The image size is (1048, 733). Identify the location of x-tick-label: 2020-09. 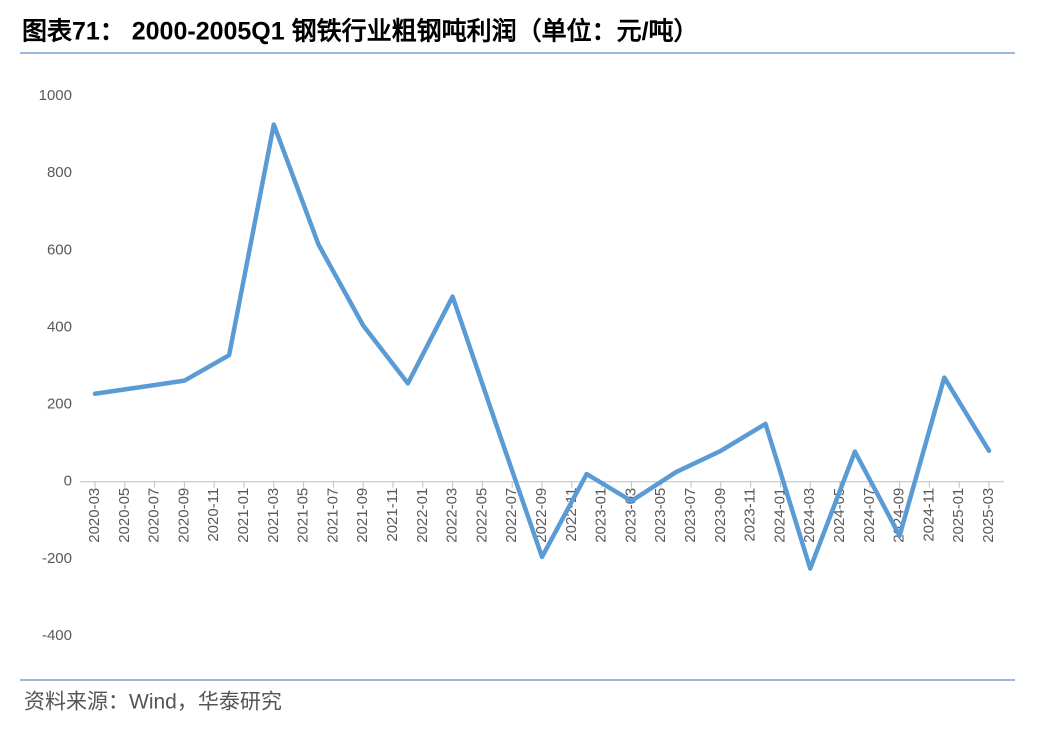
(183, 515).